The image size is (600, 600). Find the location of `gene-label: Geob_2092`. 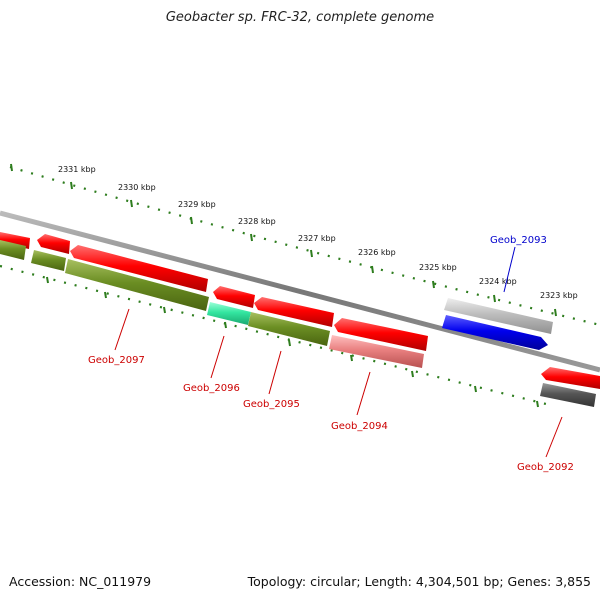

gene-label: Geob_2092 is located at coordinates (545, 467).